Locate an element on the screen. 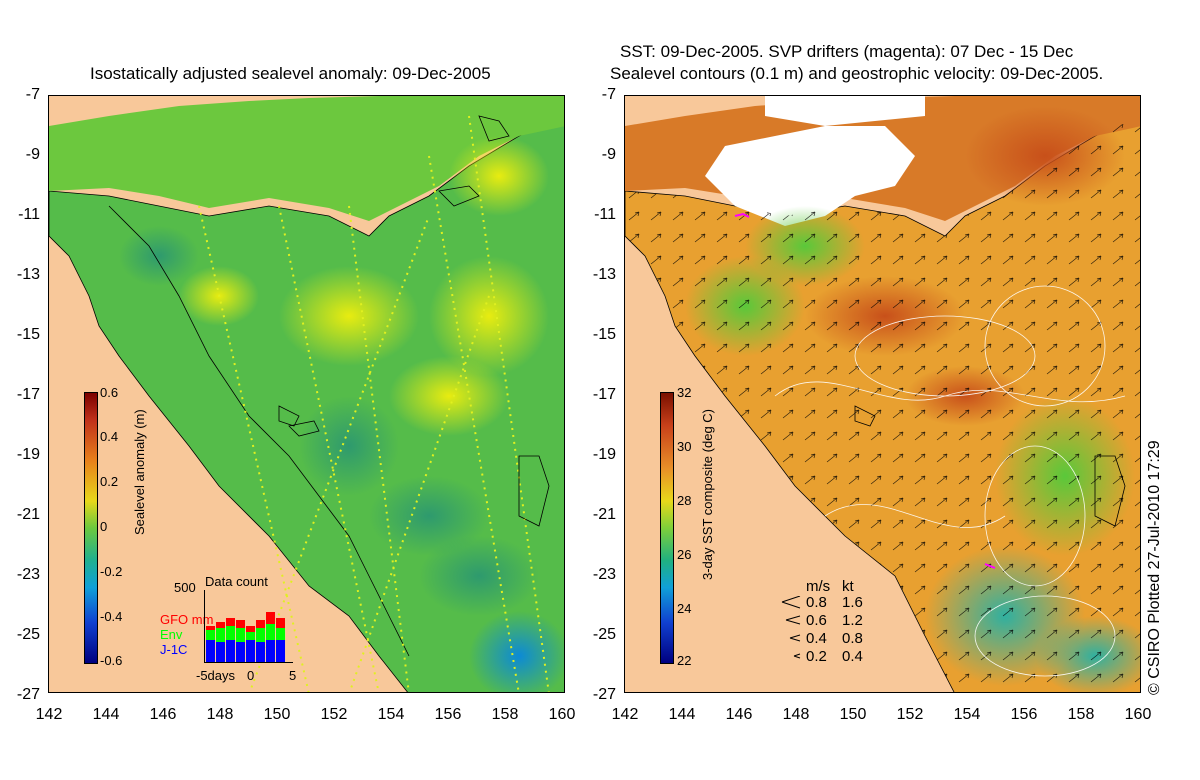 The width and height of the screenshot is (1200, 780). velocity-legend-header-kt: kt is located at coordinates (848, 586).